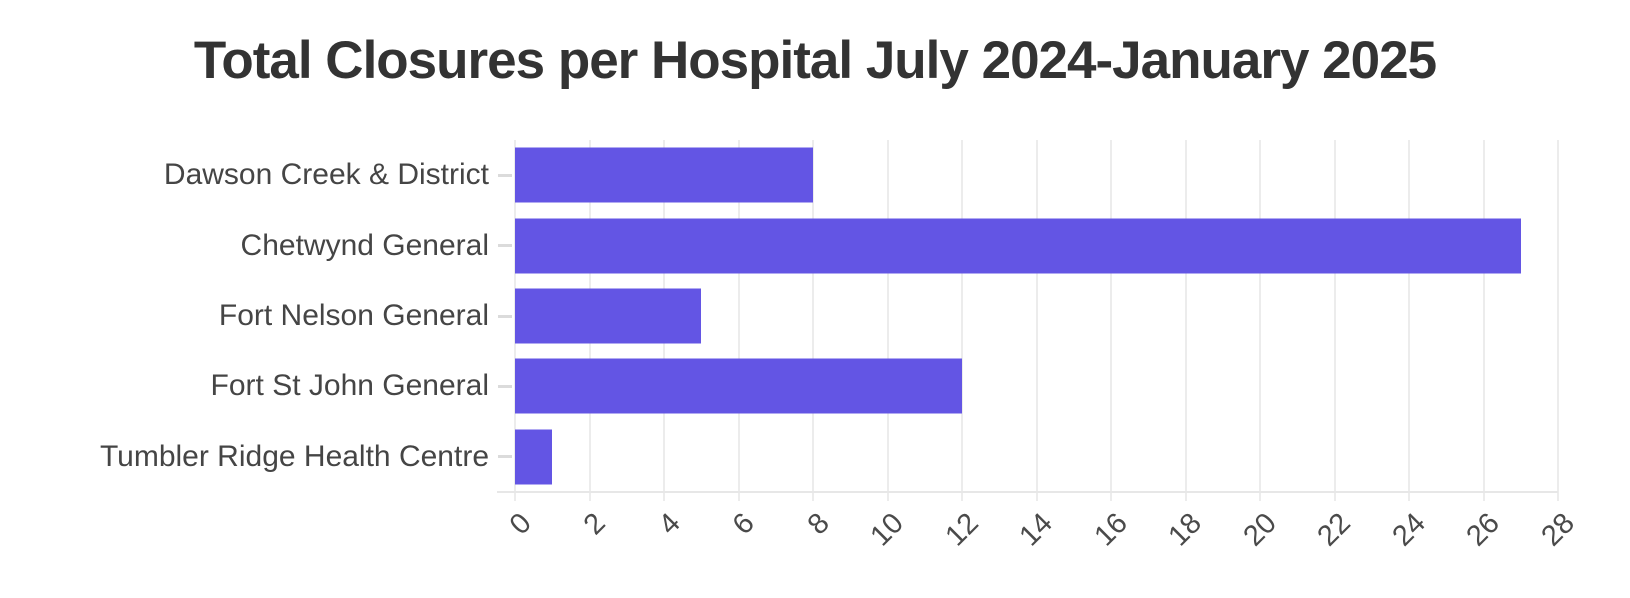 The height and width of the screenshot is (598, 1630). I want to click on x-tick-label: 20, so click(1260, 530).